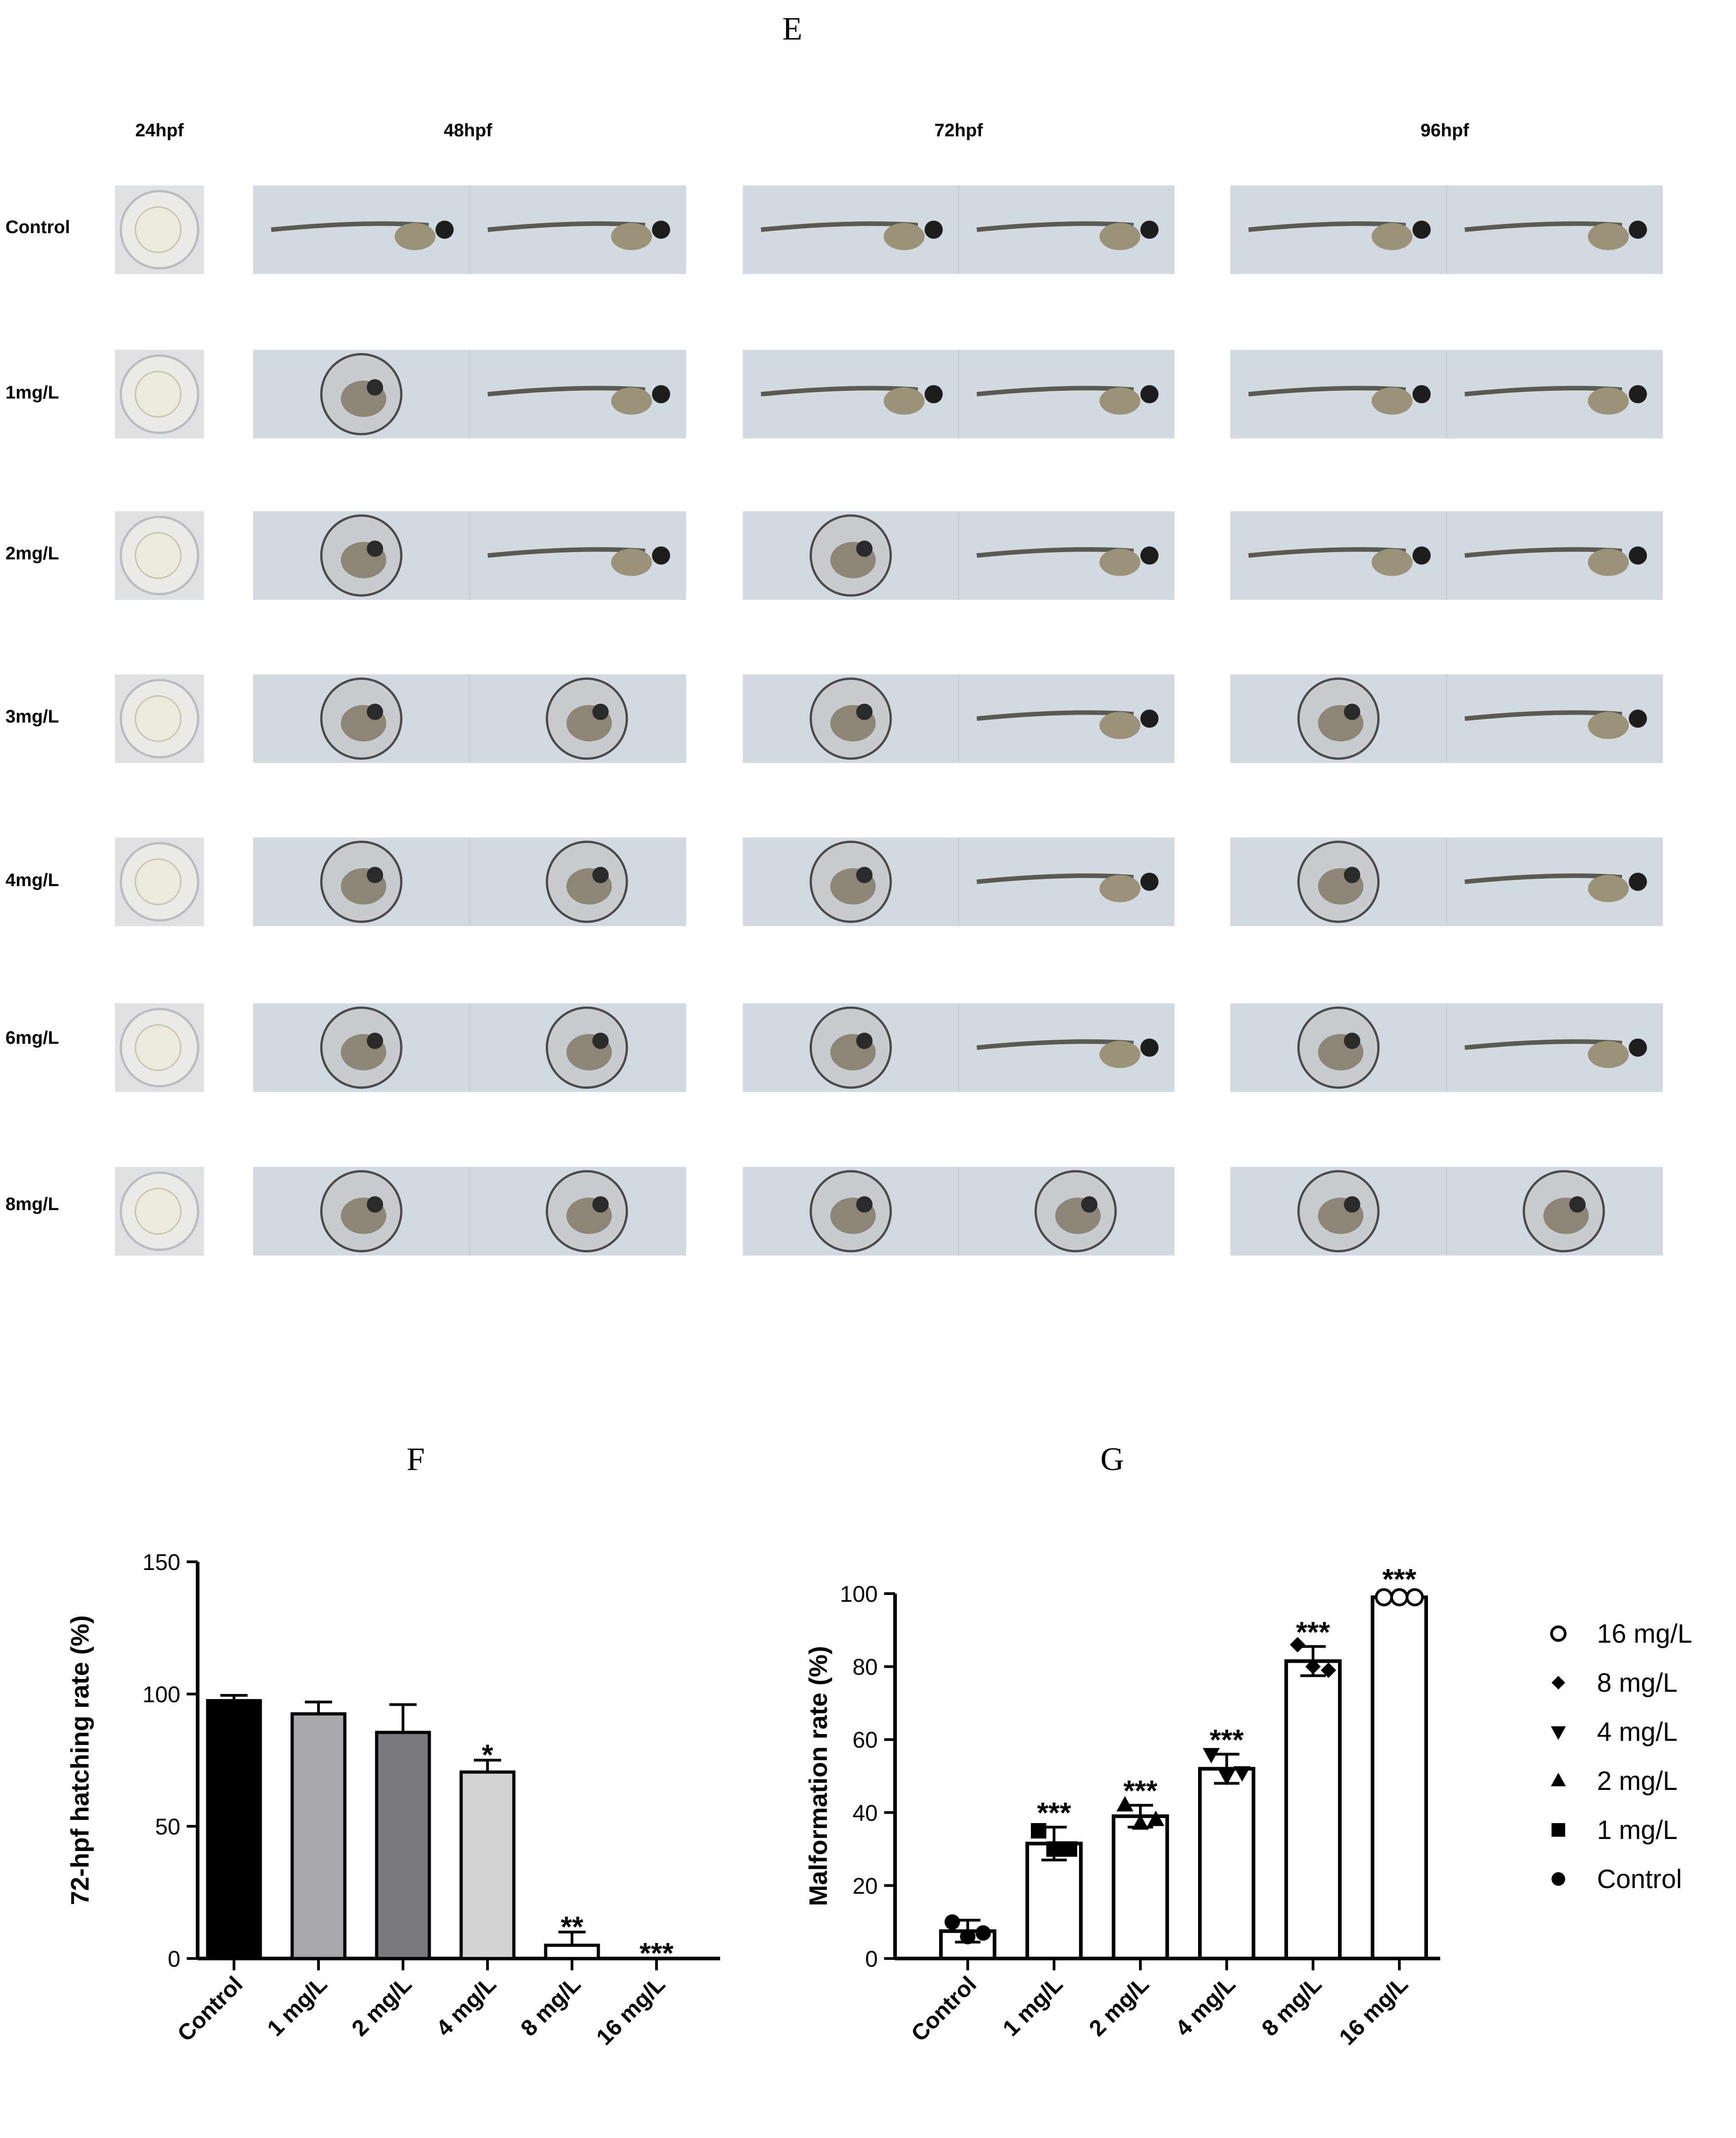  What do you see at coordinates (32, 1204) in the screenshot?
I see `row-label-8mg: 8mg/L` at bounding box center [32, 1204].